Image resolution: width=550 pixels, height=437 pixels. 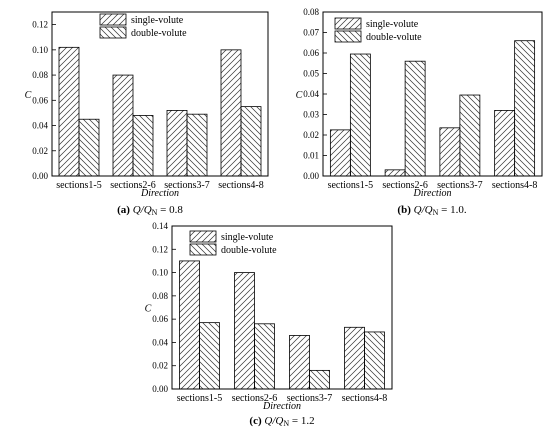 I want to click on y-tick-label: 0.01, so click(x=311, y=156).